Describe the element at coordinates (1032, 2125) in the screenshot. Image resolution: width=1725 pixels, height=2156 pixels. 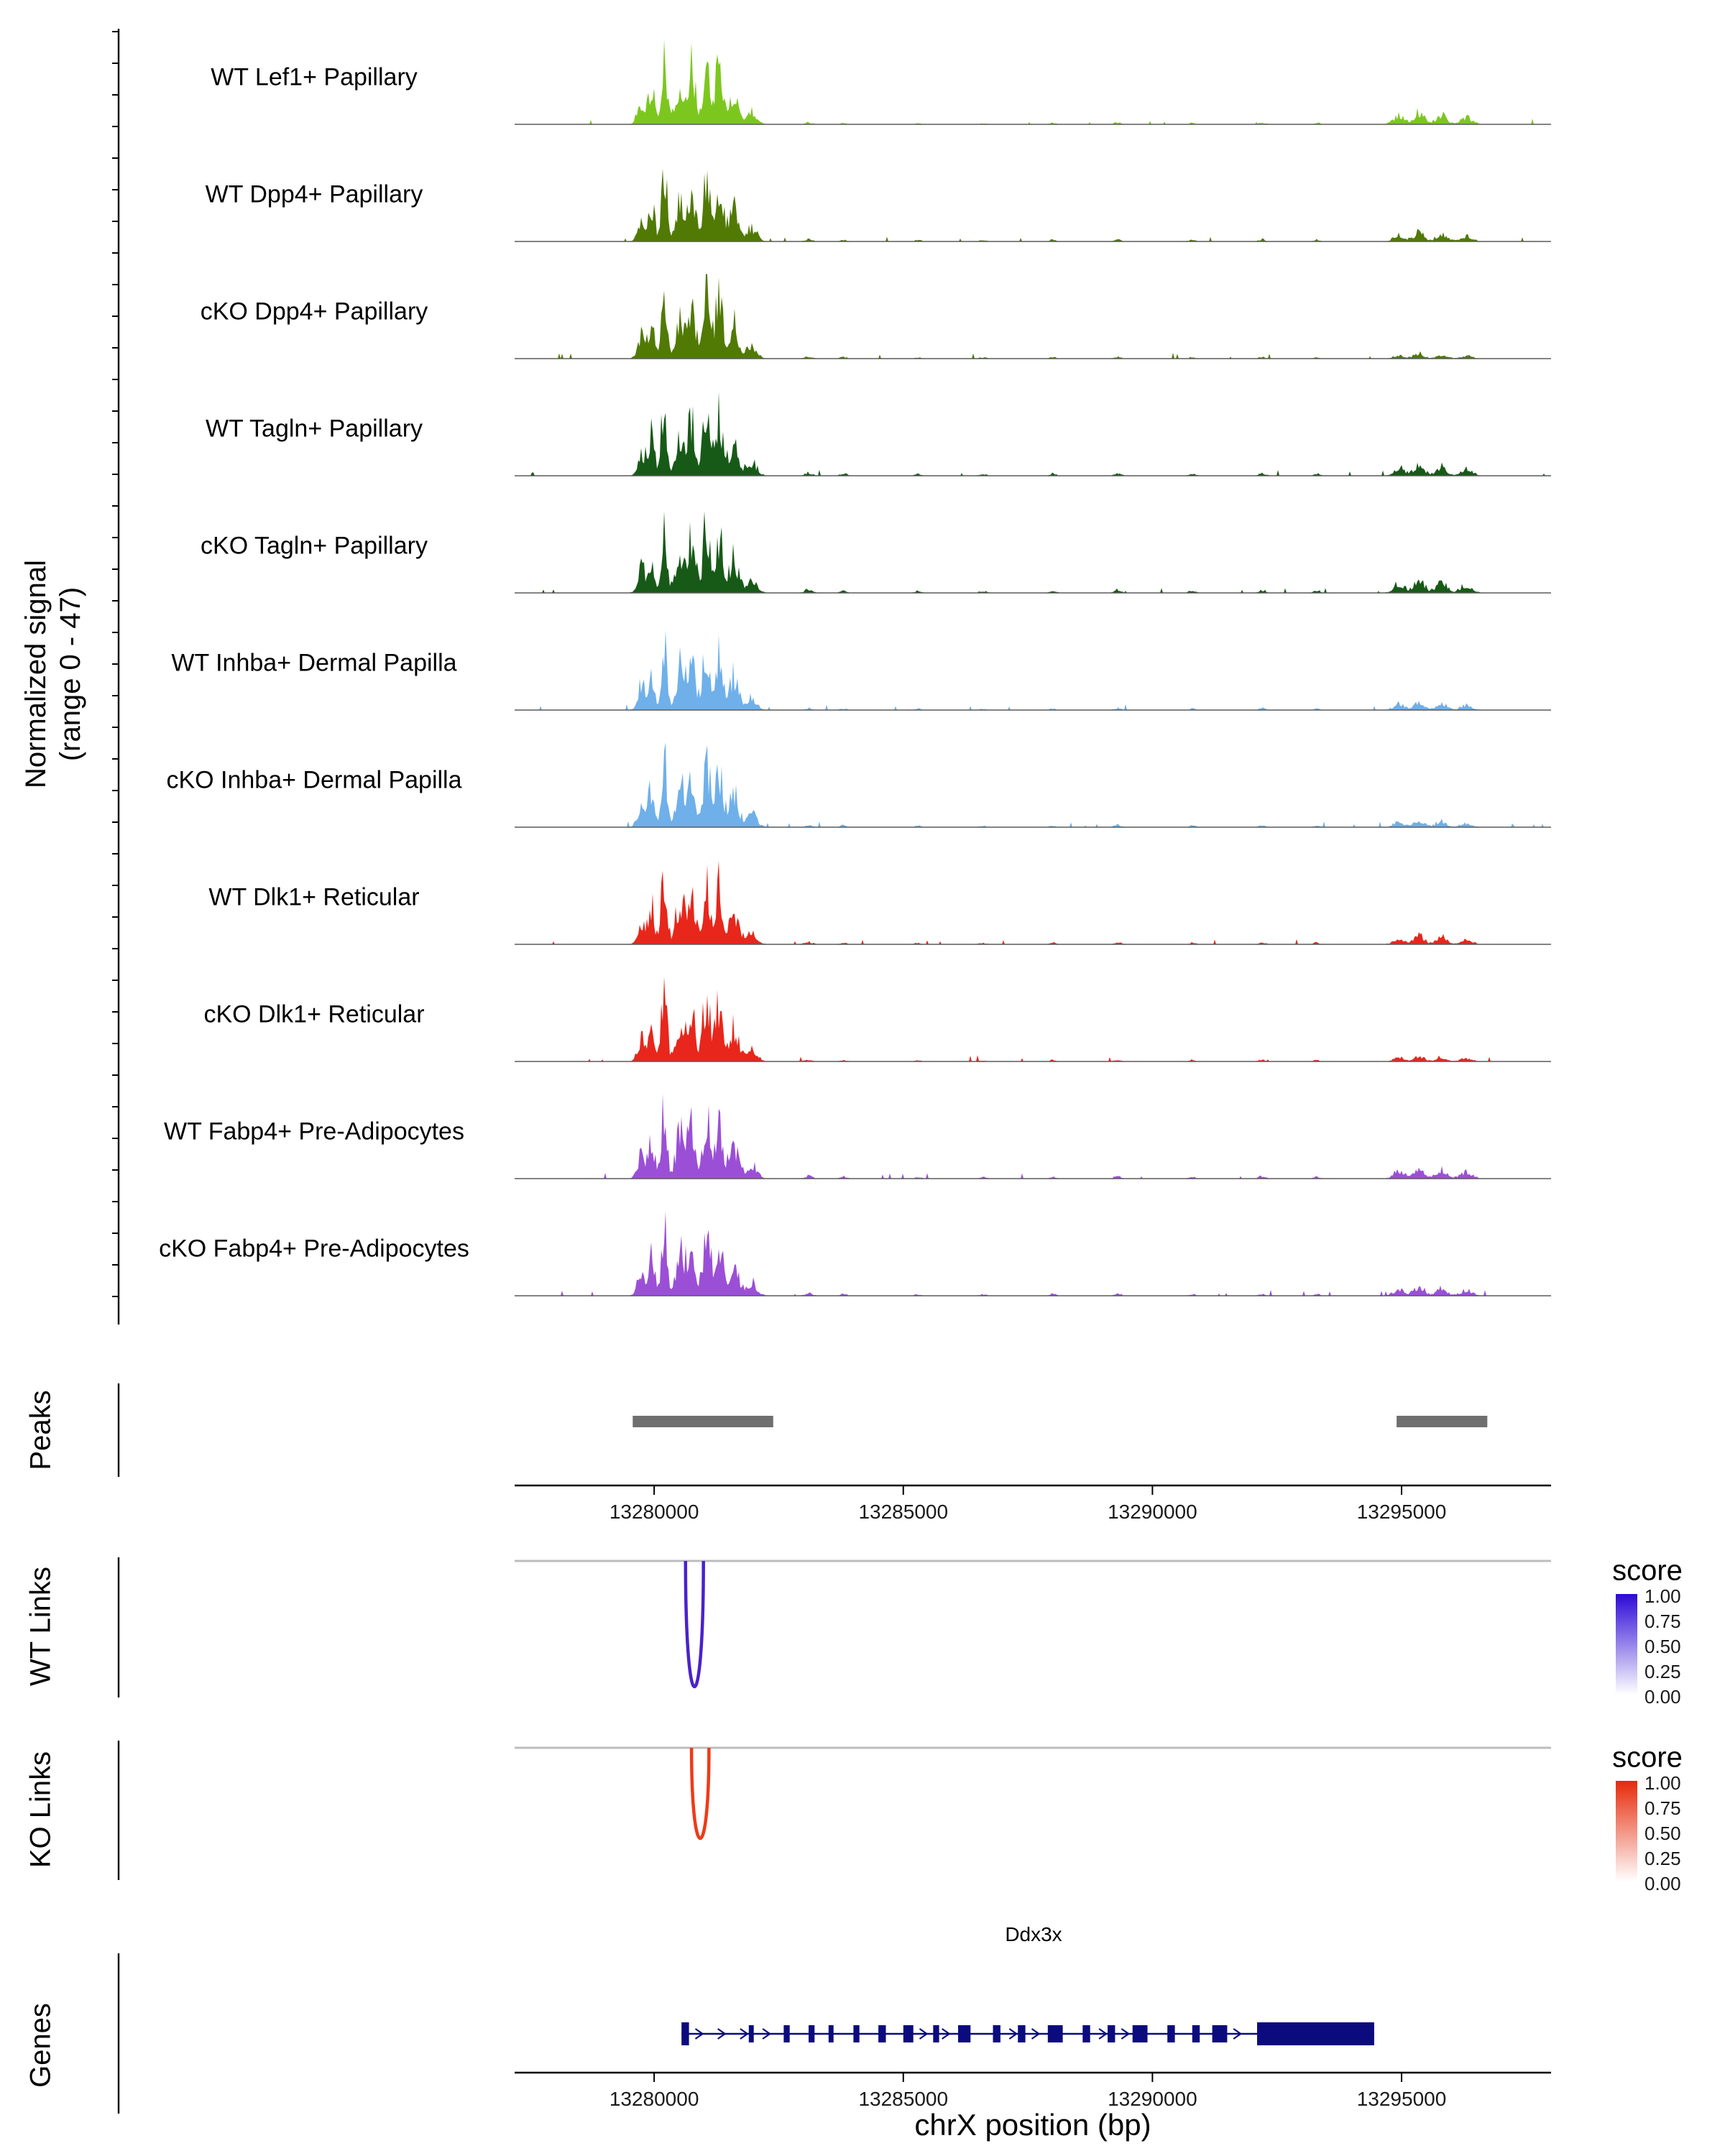
I see `x-axis-label: chrX position (bp)` at that location.